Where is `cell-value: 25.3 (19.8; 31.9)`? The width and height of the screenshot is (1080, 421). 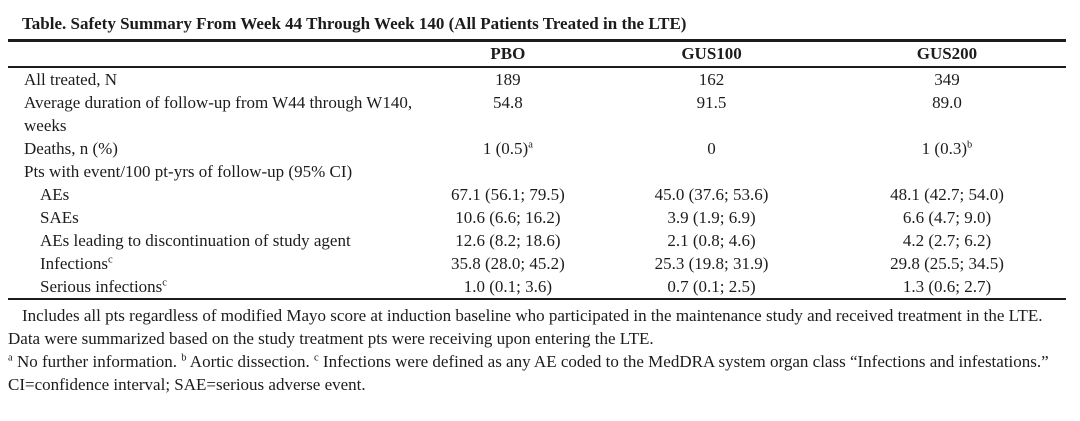 cell-value: 25.3 (19.8; 31.9) is located at coordinates (711, 263).